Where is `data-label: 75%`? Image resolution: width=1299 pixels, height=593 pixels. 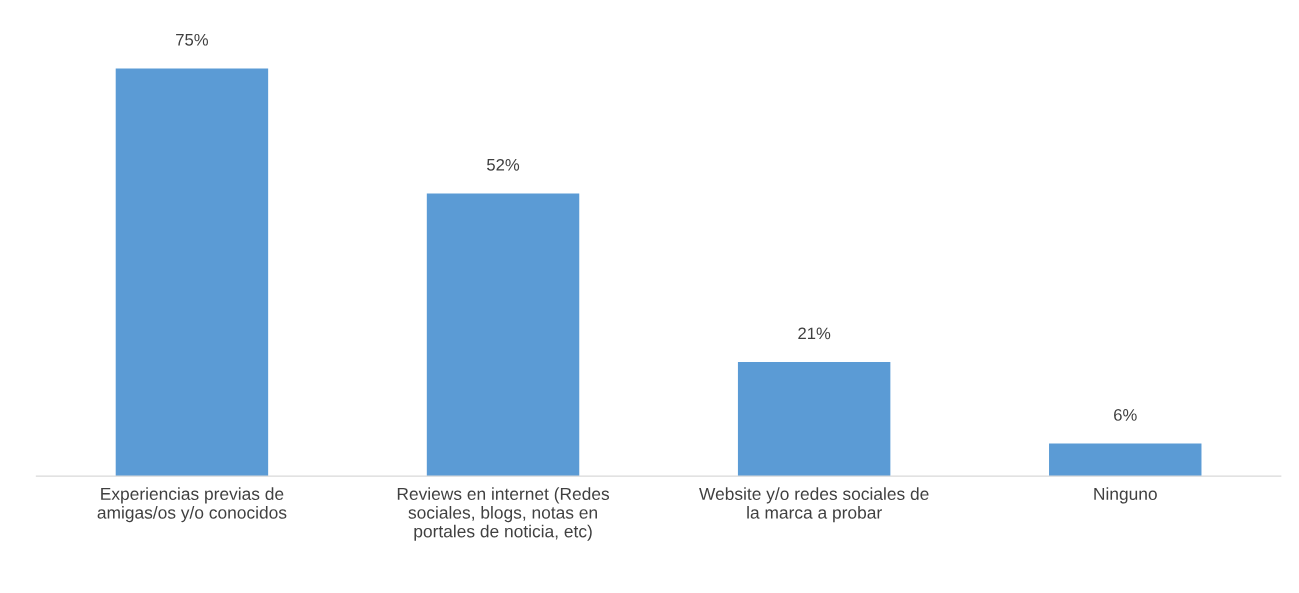 data-label: 75% is located at coordinates (192, 39).